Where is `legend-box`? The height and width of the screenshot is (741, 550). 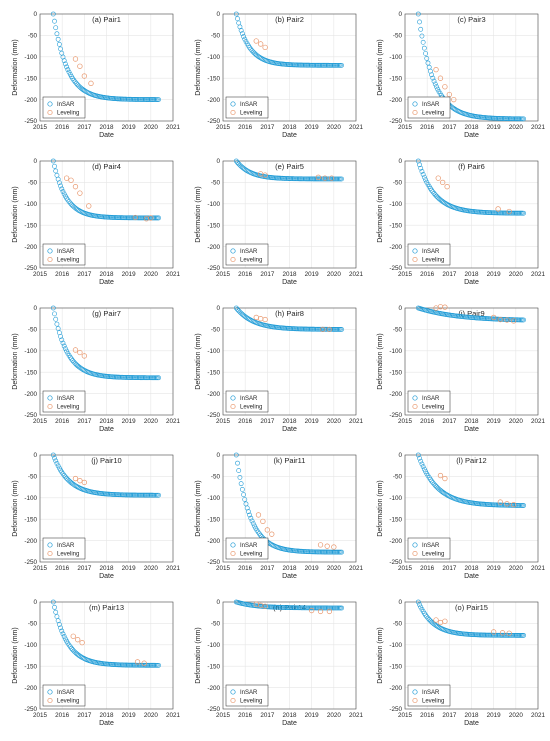
legend-box is located at coordinates (247, 107).